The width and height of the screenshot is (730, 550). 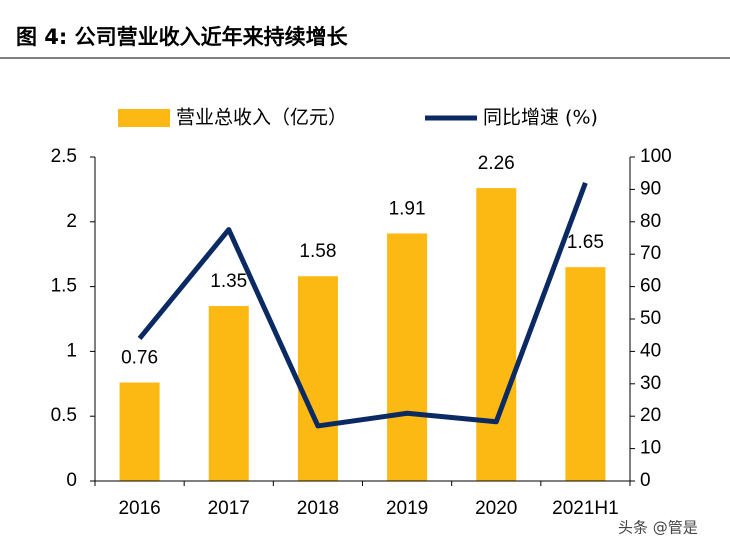 I want to click on y-tick-label: 1, so click(x=71, y=350).